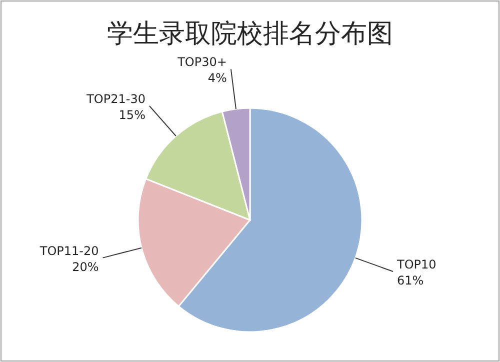 The image size is (500, 362). What do you see at coordinates (85, 267) in the screenshot?
I see `data-label: 20%` at bounding box center [85, 267].